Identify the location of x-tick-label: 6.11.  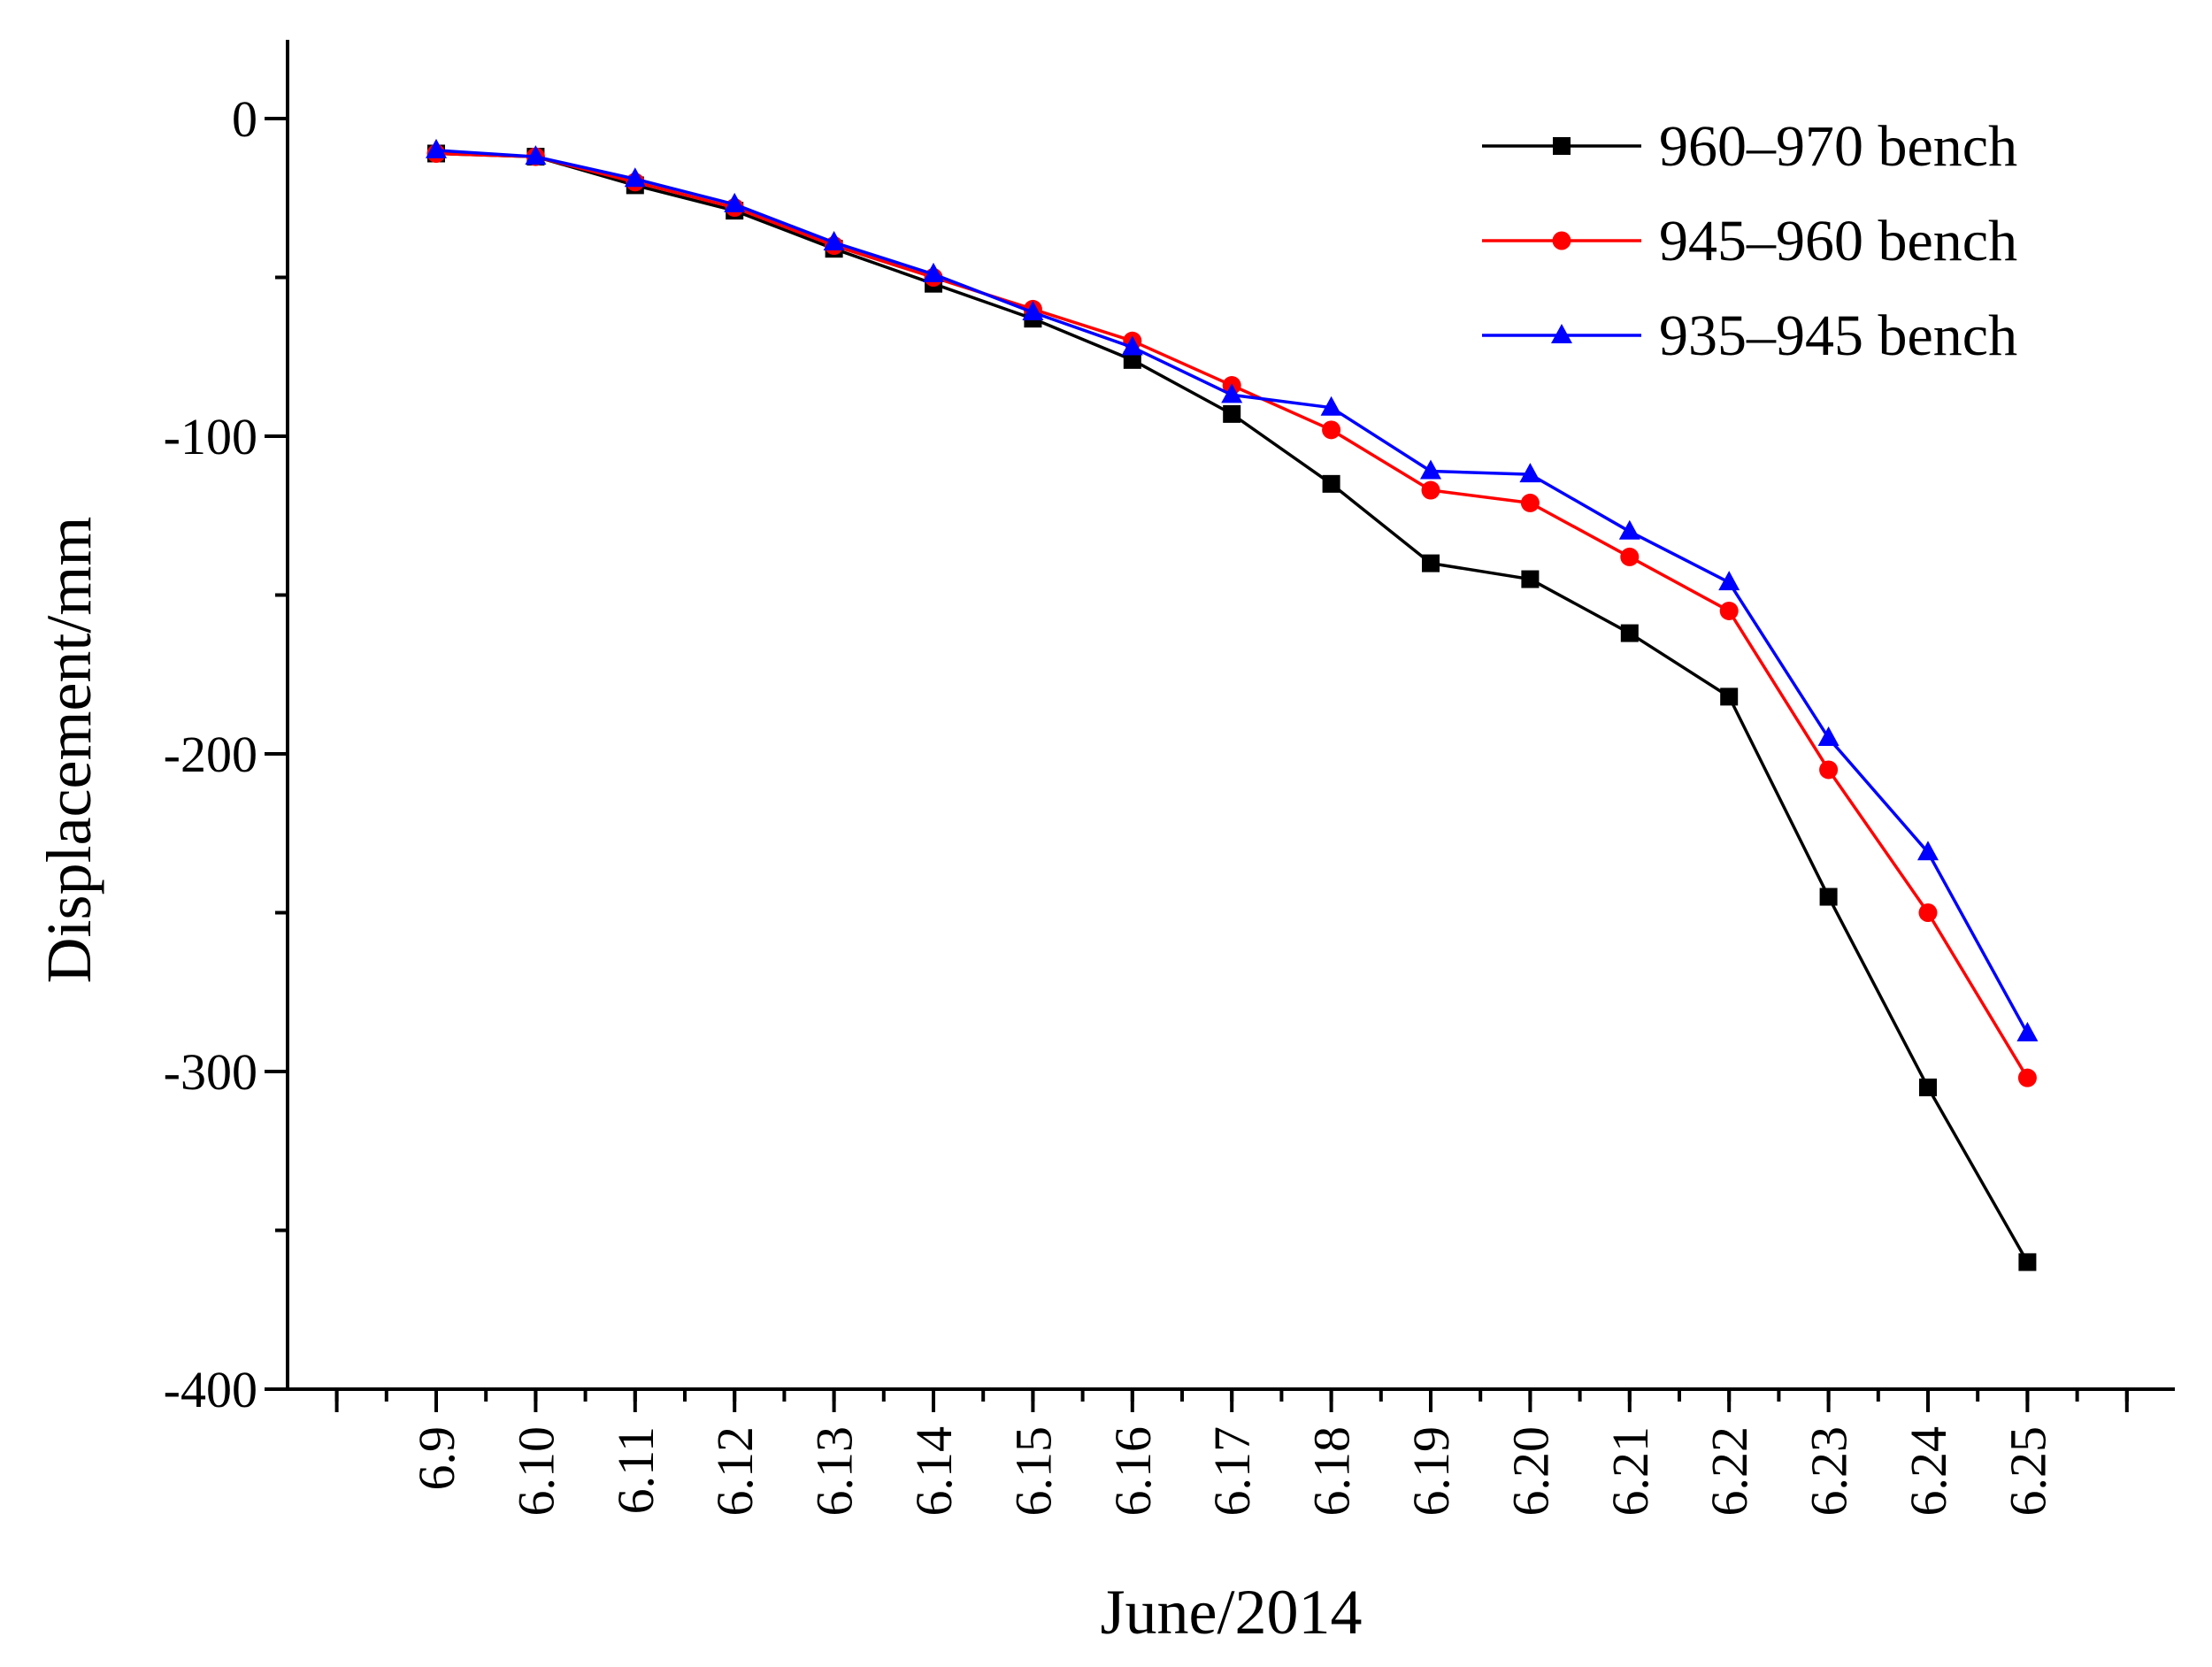
(635, 1470).